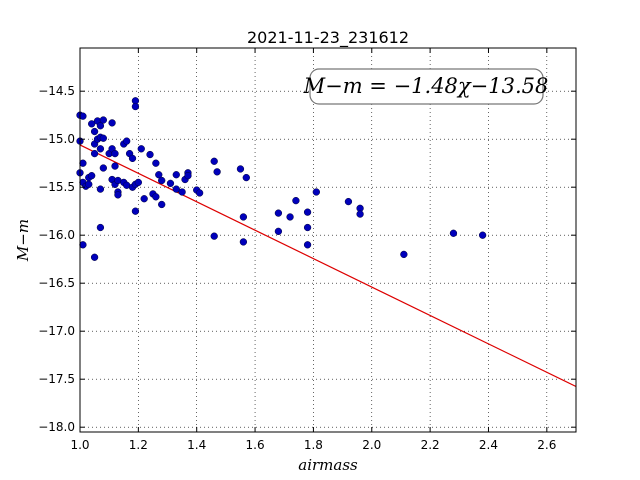  I want to click on fit-equation: M−m = −1.48χ−13.58, so click(426, 86).